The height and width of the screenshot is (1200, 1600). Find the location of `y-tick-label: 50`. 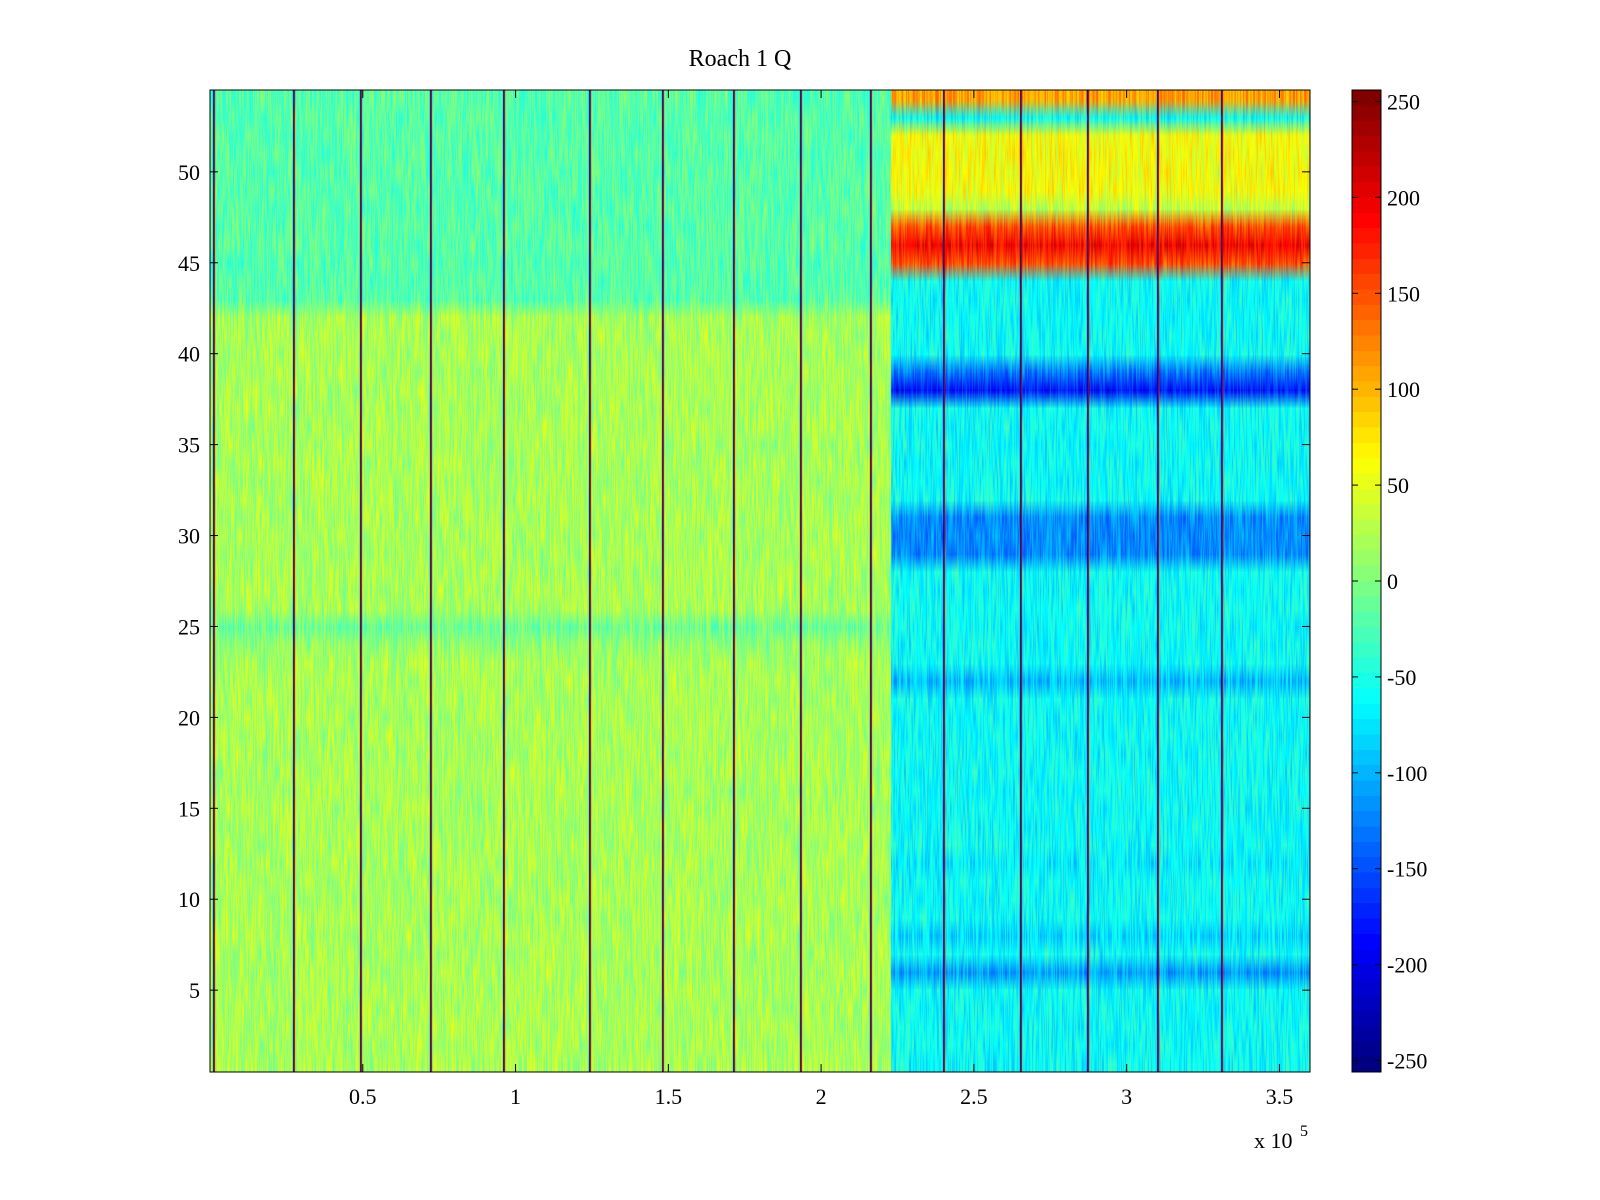

y-tick-label: 50 is located at coordinates (189, 172).